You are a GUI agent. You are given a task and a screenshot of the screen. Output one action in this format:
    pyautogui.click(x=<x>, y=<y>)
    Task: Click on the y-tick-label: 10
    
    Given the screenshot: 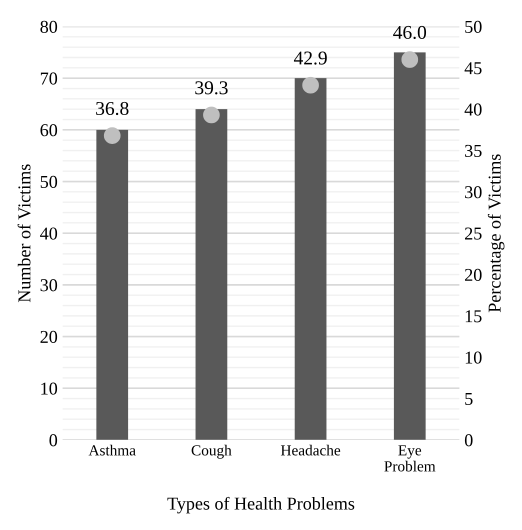 What is the action you would take?
    pyautogui.click(x=49, y=388)
    